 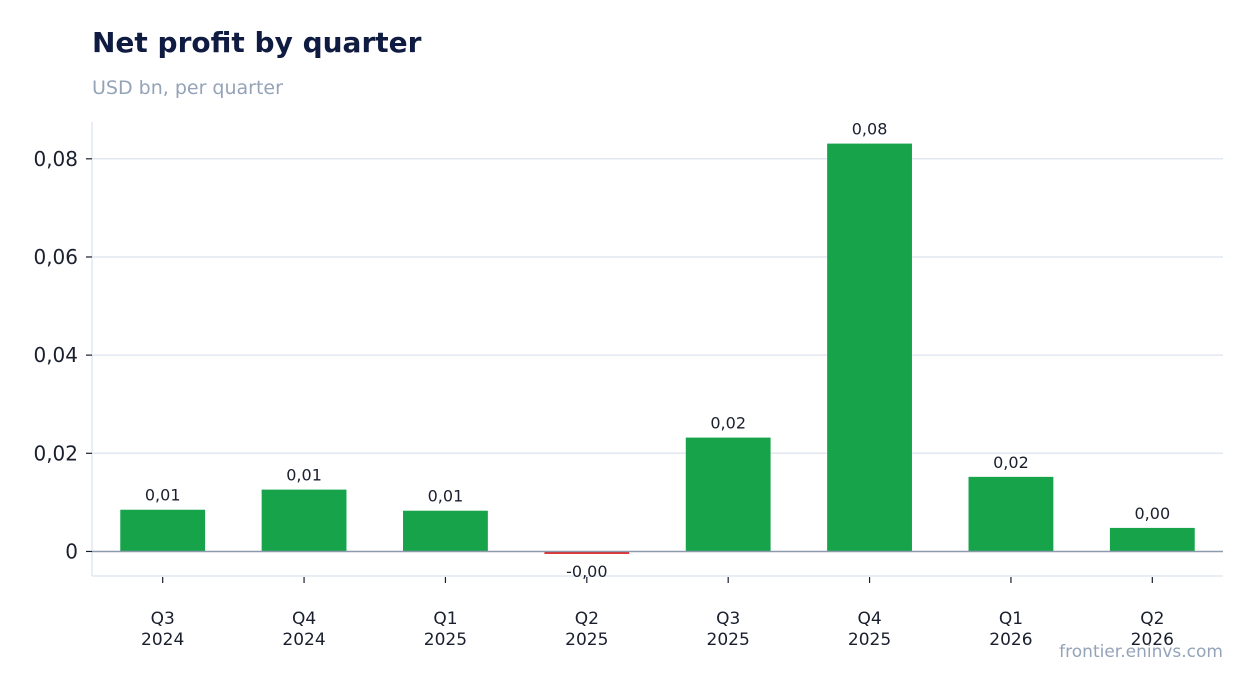 What do you see at coordinates (71, 551) in the screenshot?
I see `y-tick-label: 0` at bounding box center [71, 551].